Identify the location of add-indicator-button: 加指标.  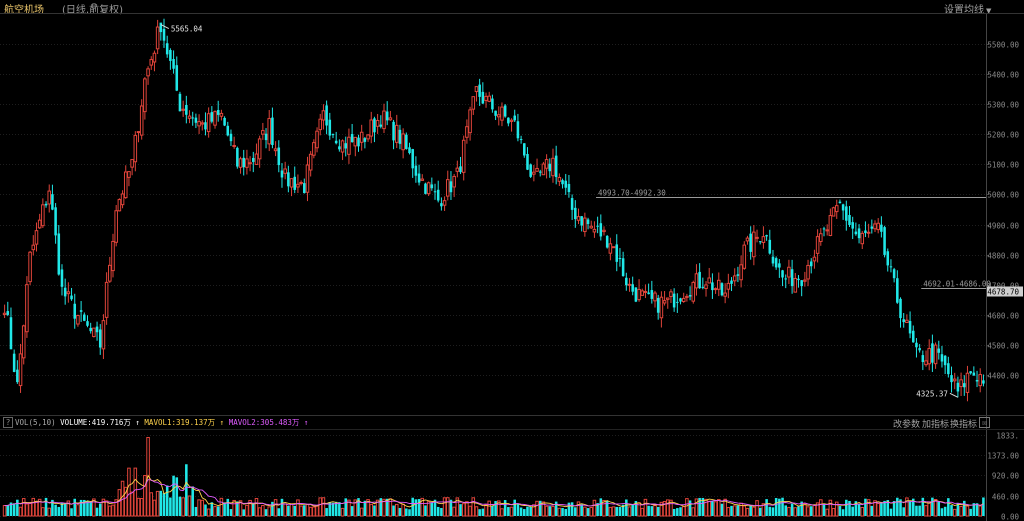
(936, 425).